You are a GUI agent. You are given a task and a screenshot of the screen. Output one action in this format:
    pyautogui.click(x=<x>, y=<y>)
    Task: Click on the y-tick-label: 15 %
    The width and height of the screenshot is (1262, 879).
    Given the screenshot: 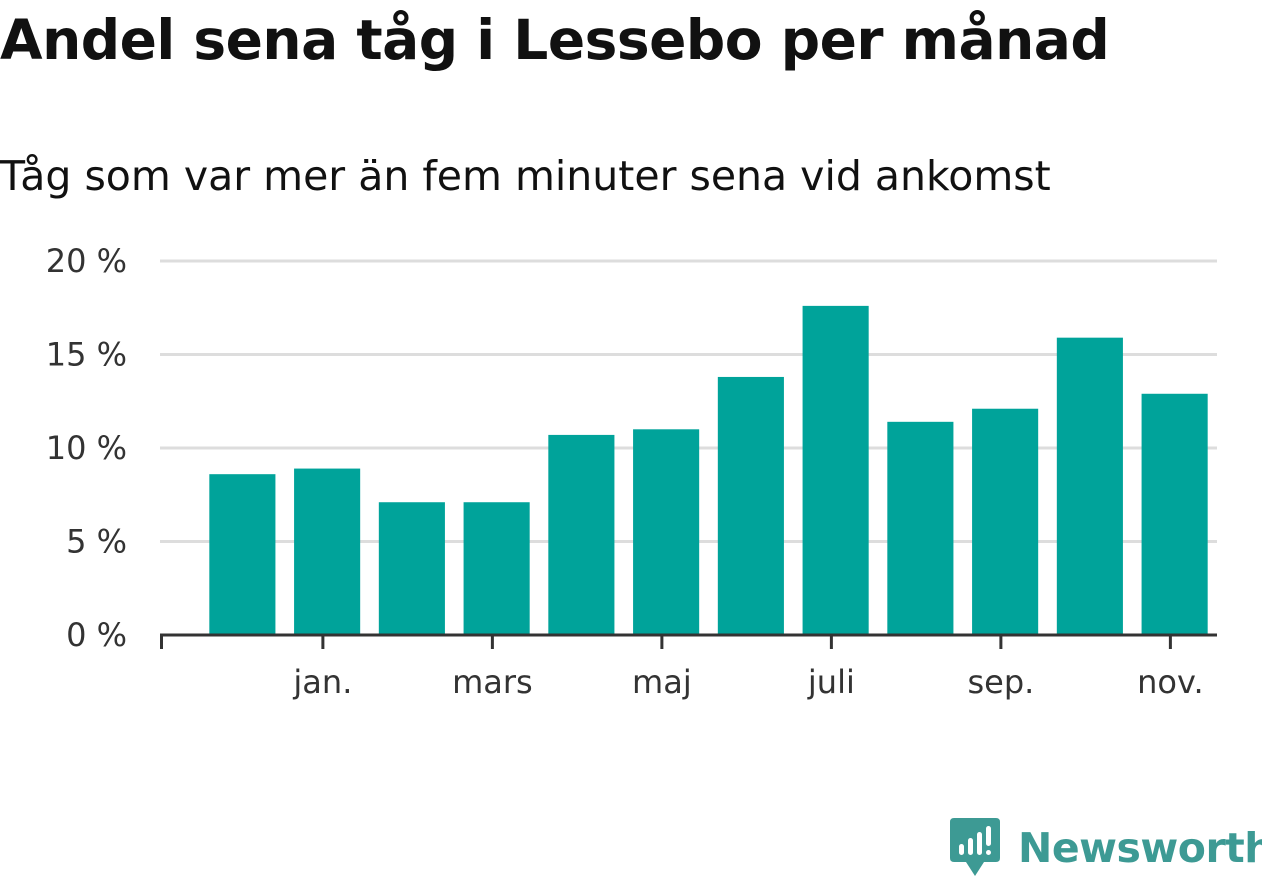 What is the action you would take?
    pyautogui.click(x=86, y=355)
    